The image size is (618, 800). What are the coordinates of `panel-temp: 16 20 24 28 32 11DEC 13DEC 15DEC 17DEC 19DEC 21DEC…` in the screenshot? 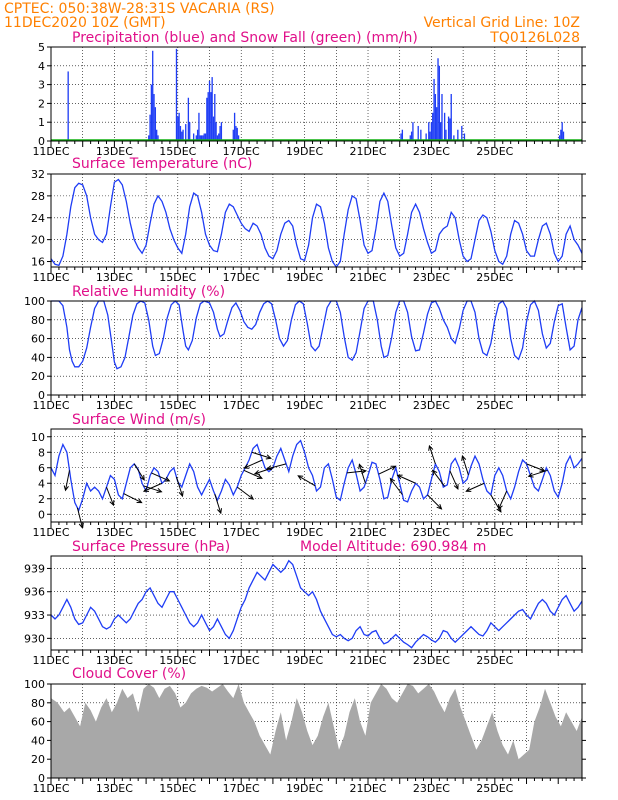 It's located at (308, 220).